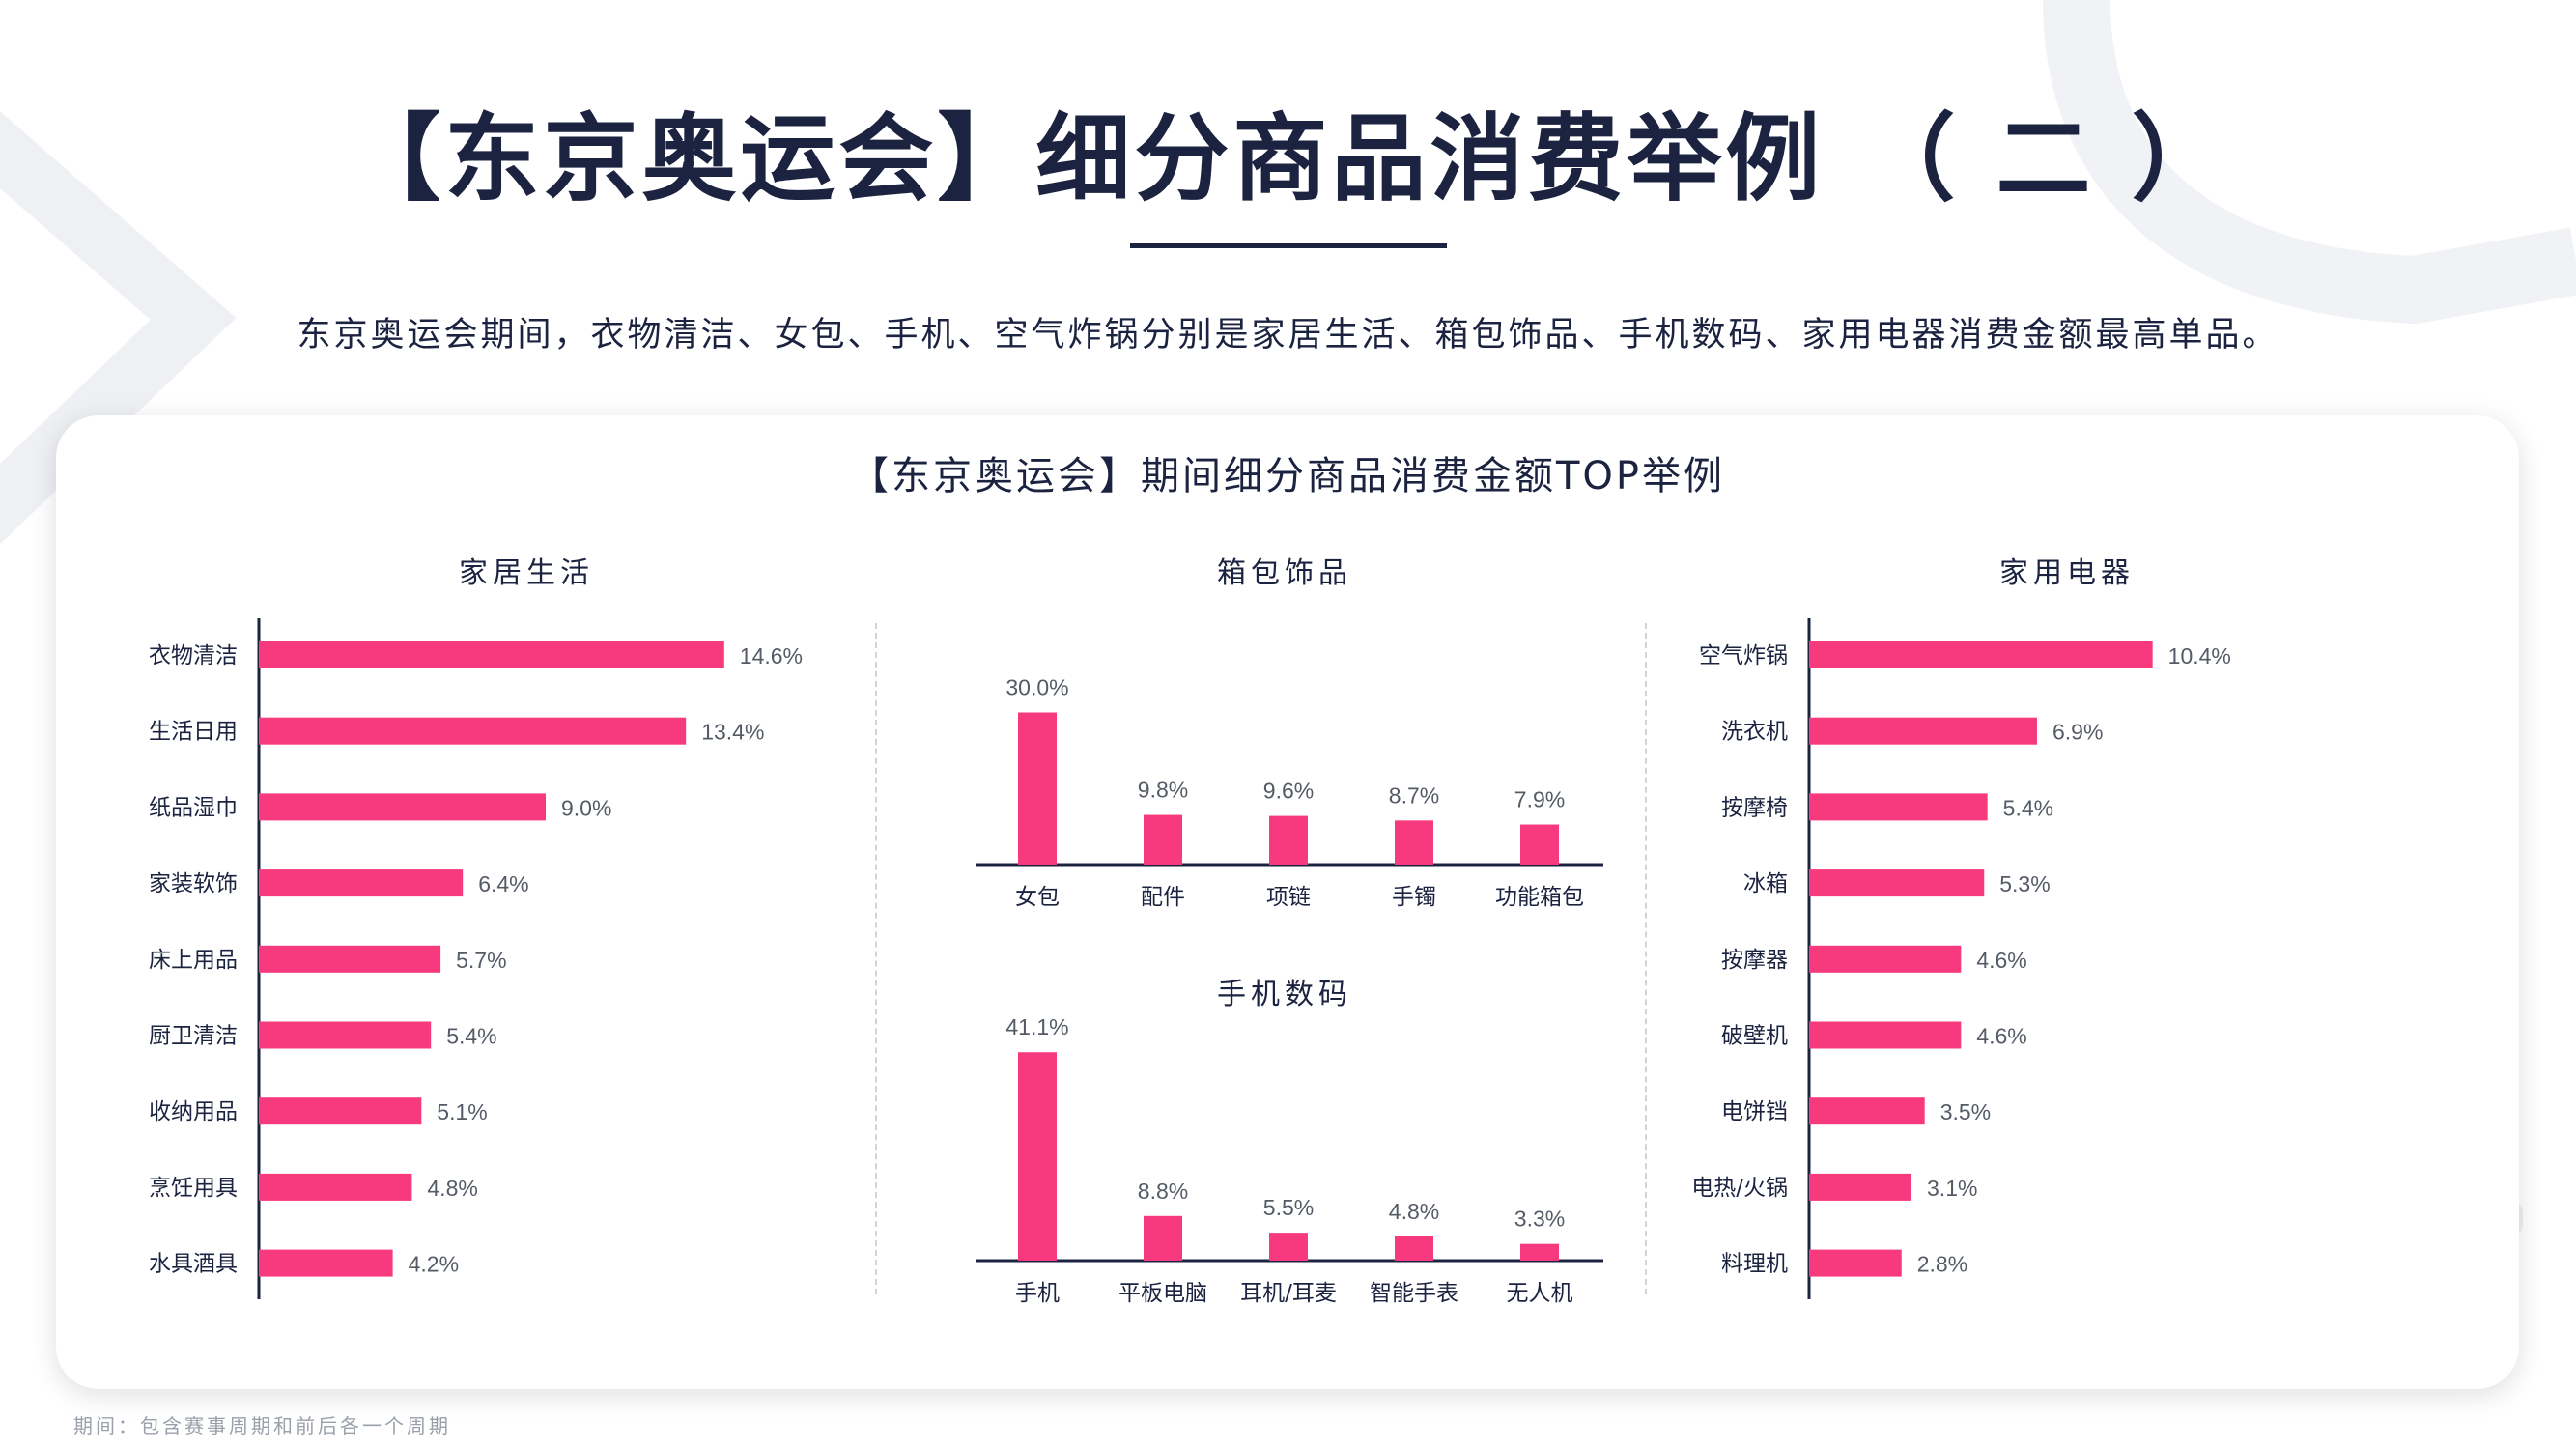 The image size is (2576, 1449). Describe the element at coordinates (1163, 790) in the screenshot. I see `bags-value-label: 9.8%` at that location.